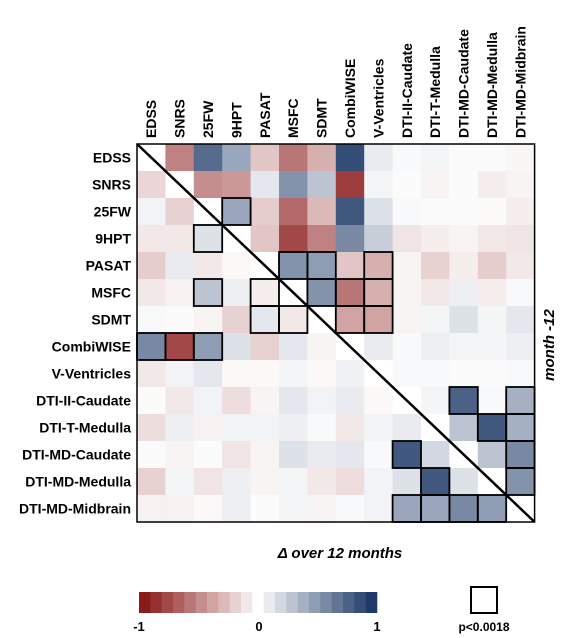 The height and width of the screenshot is (638, 563). I want to click on scale-min-label: -1, so click(139, 626).